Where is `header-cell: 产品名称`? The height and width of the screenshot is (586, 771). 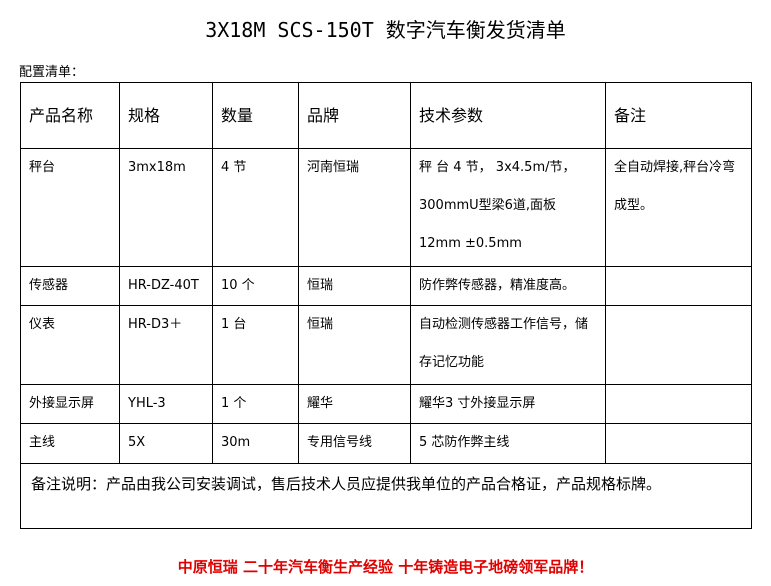
header-cell: 产品名称 is located at coordinates (70, 115).